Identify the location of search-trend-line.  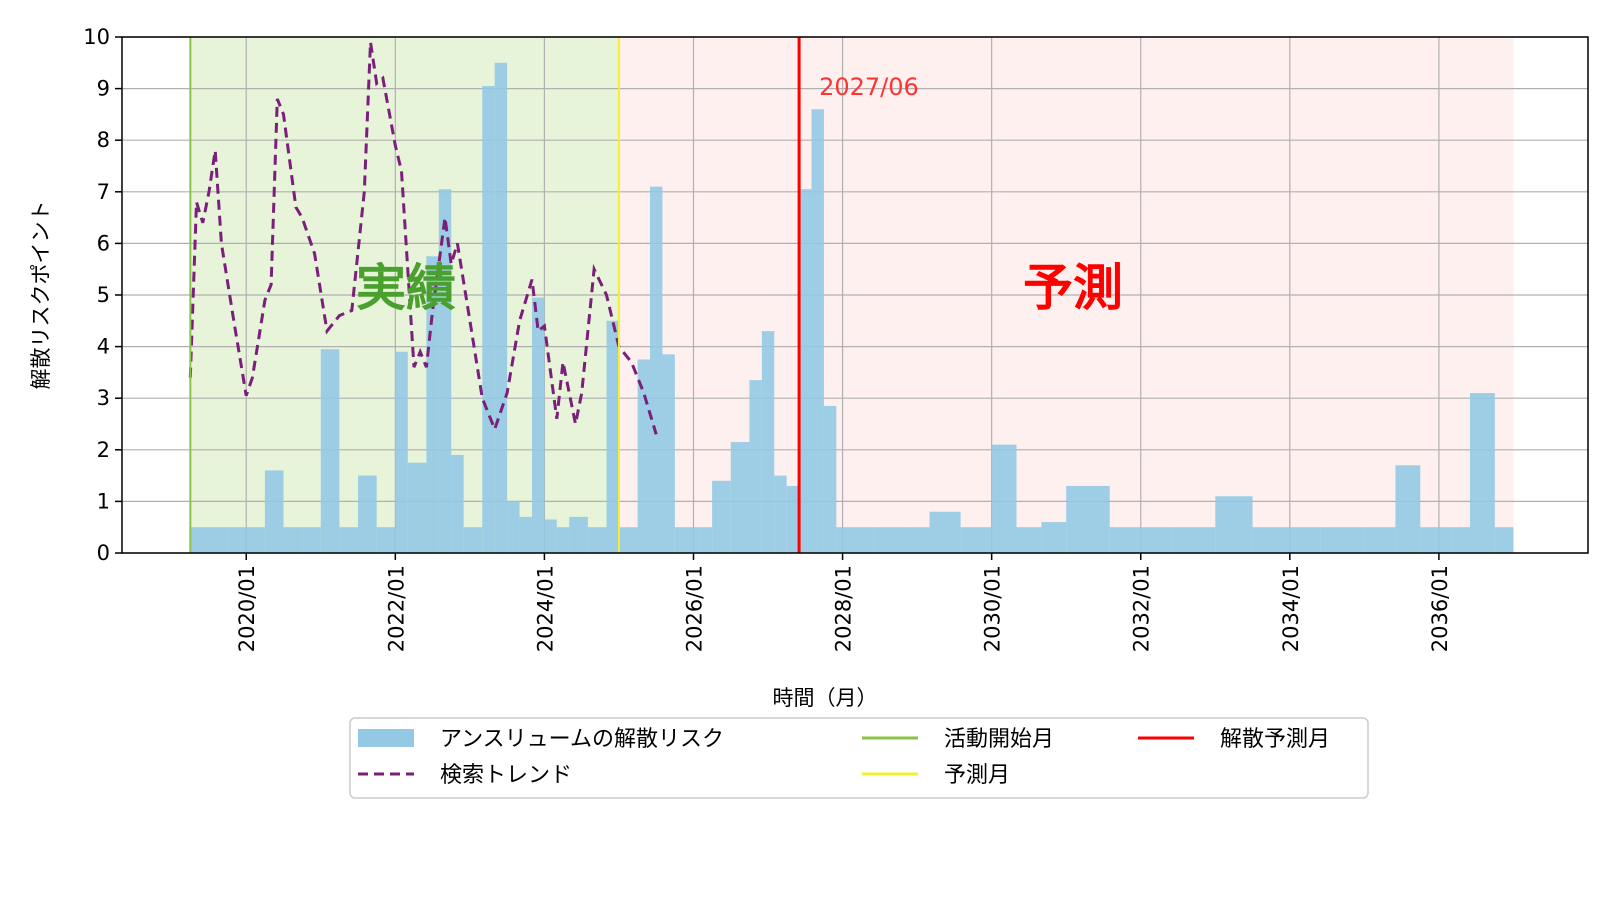
(423, 238).